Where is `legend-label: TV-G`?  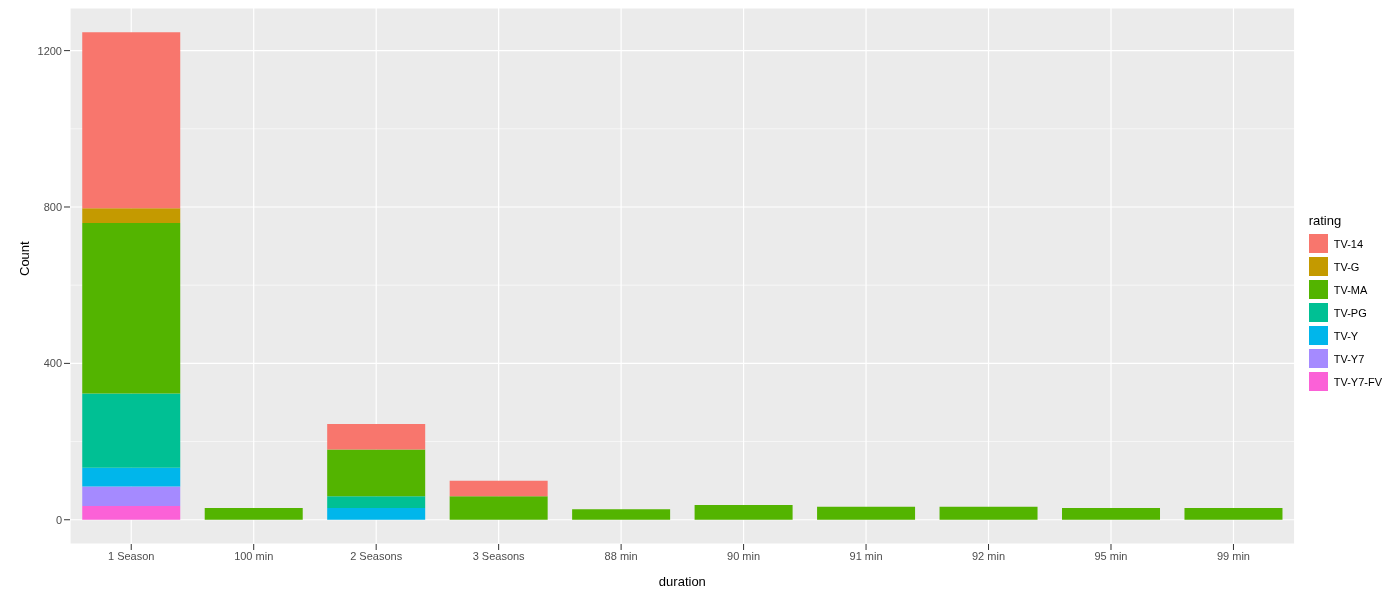 legend-label: TV-G is located at coordinates (1346, 266).